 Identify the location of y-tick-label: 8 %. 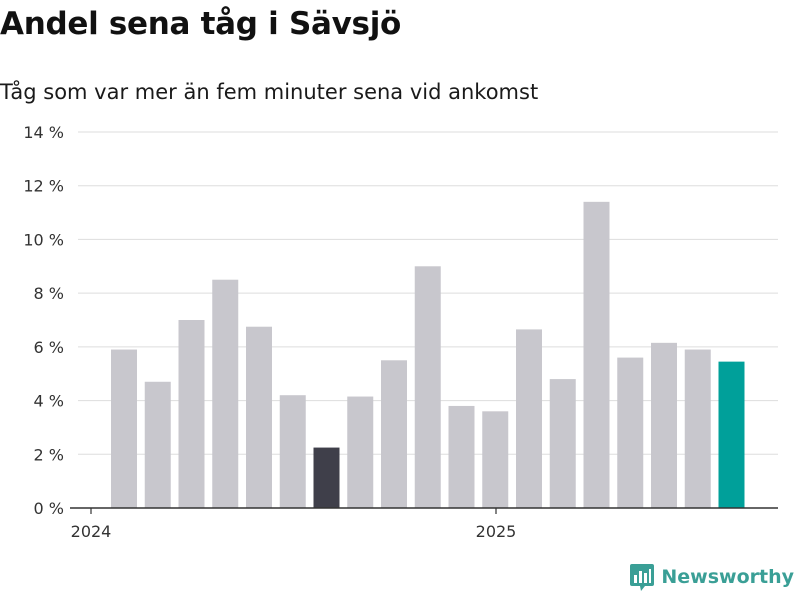
(49, 293).